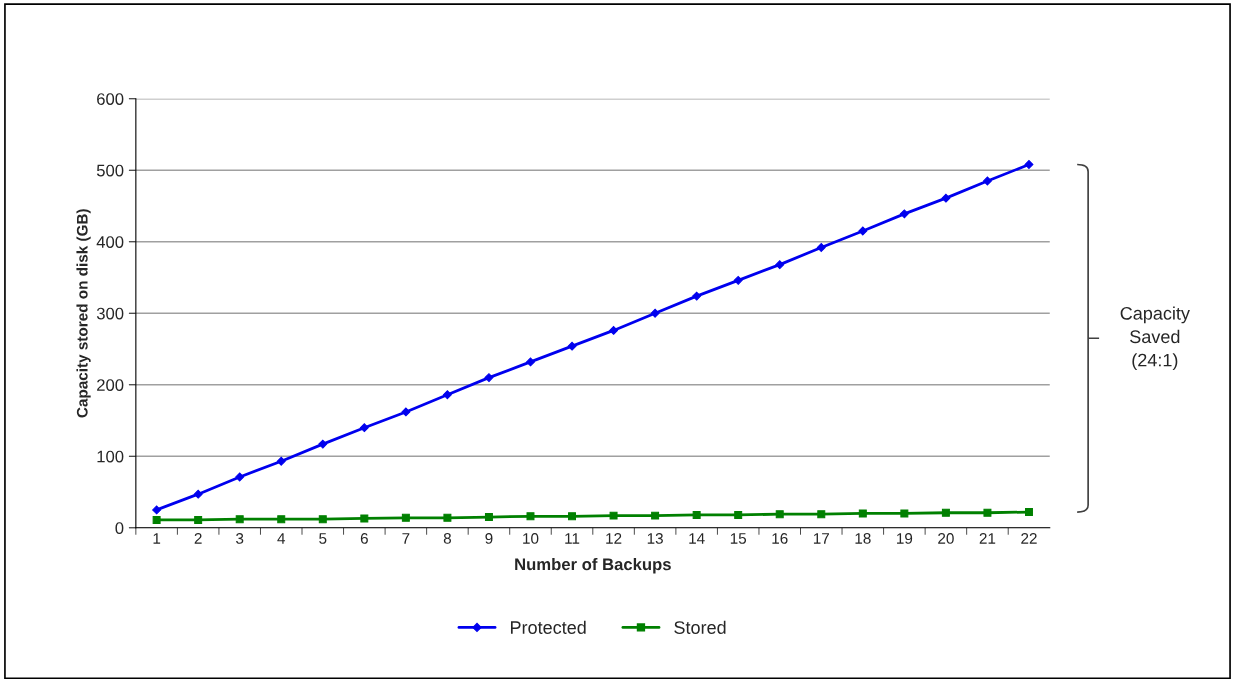  What do you see at coordinates (548, 627) in the screenshot?
I see `legend-label: Protected` at bounding box center [548, 627].